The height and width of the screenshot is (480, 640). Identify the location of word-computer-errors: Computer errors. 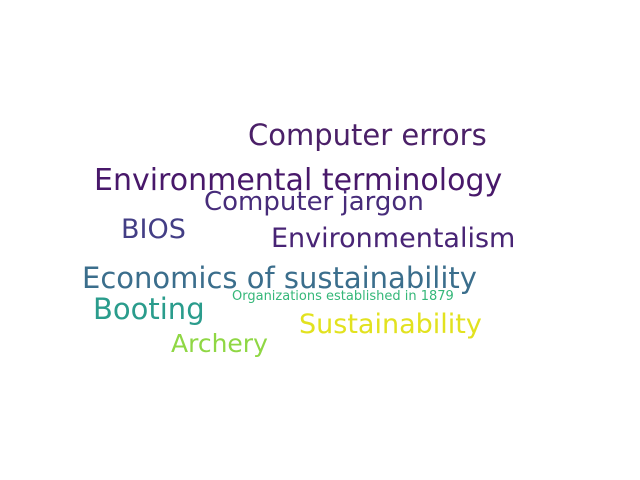
(367, 135).